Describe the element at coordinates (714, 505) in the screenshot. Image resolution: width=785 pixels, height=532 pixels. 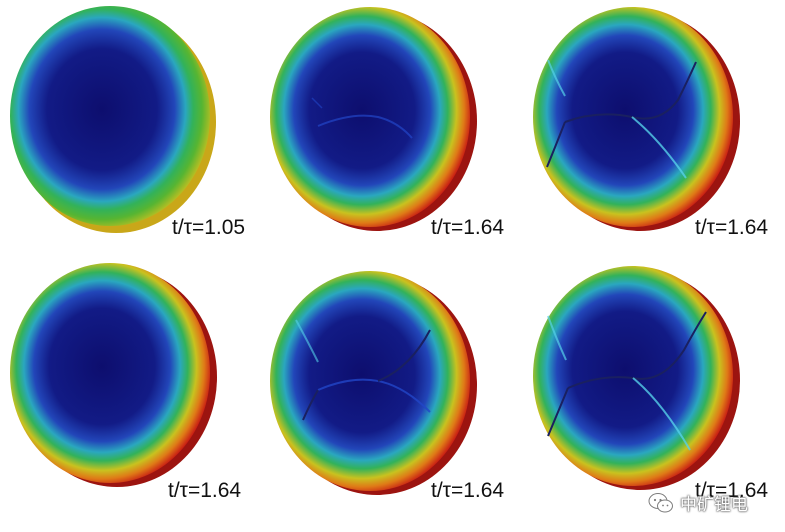
I see `watermark-text: 中矿锂电` at that location.